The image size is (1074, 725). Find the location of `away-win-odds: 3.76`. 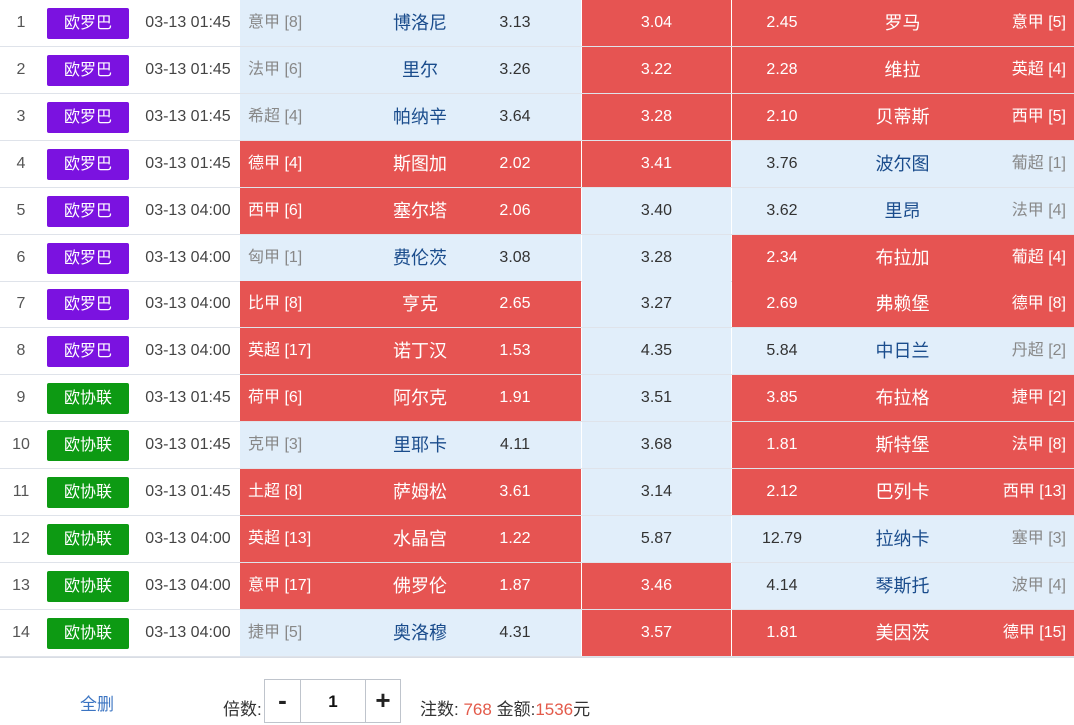

away-win-odds: 3.76 is located at coordinates (782, 163).